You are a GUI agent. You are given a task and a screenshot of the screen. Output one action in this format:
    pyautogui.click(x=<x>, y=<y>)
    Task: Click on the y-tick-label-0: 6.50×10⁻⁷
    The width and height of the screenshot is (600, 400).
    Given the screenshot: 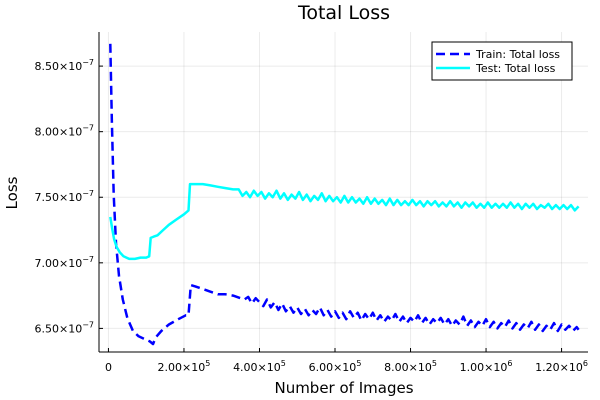 What is the action you would take?
    pyautogui.click(x=64, y=327)
    